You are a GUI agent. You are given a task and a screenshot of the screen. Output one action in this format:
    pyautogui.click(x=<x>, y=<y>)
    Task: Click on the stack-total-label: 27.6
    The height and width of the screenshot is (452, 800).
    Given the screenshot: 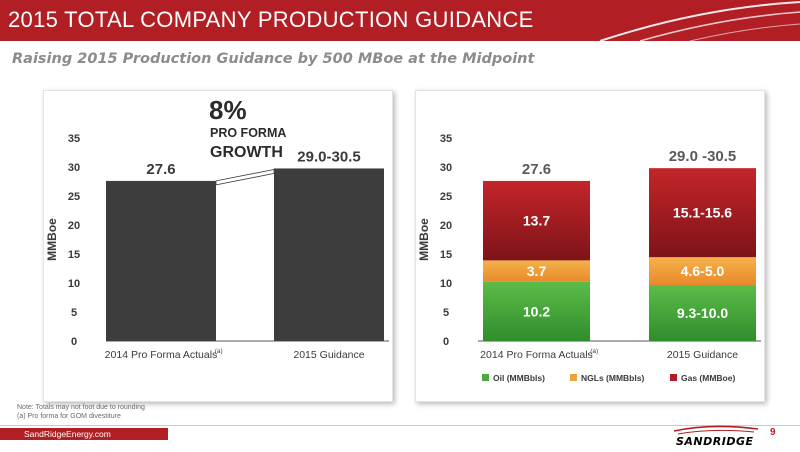 What is the action you would take?
    pyautogui.click(x=536, y=169)
    